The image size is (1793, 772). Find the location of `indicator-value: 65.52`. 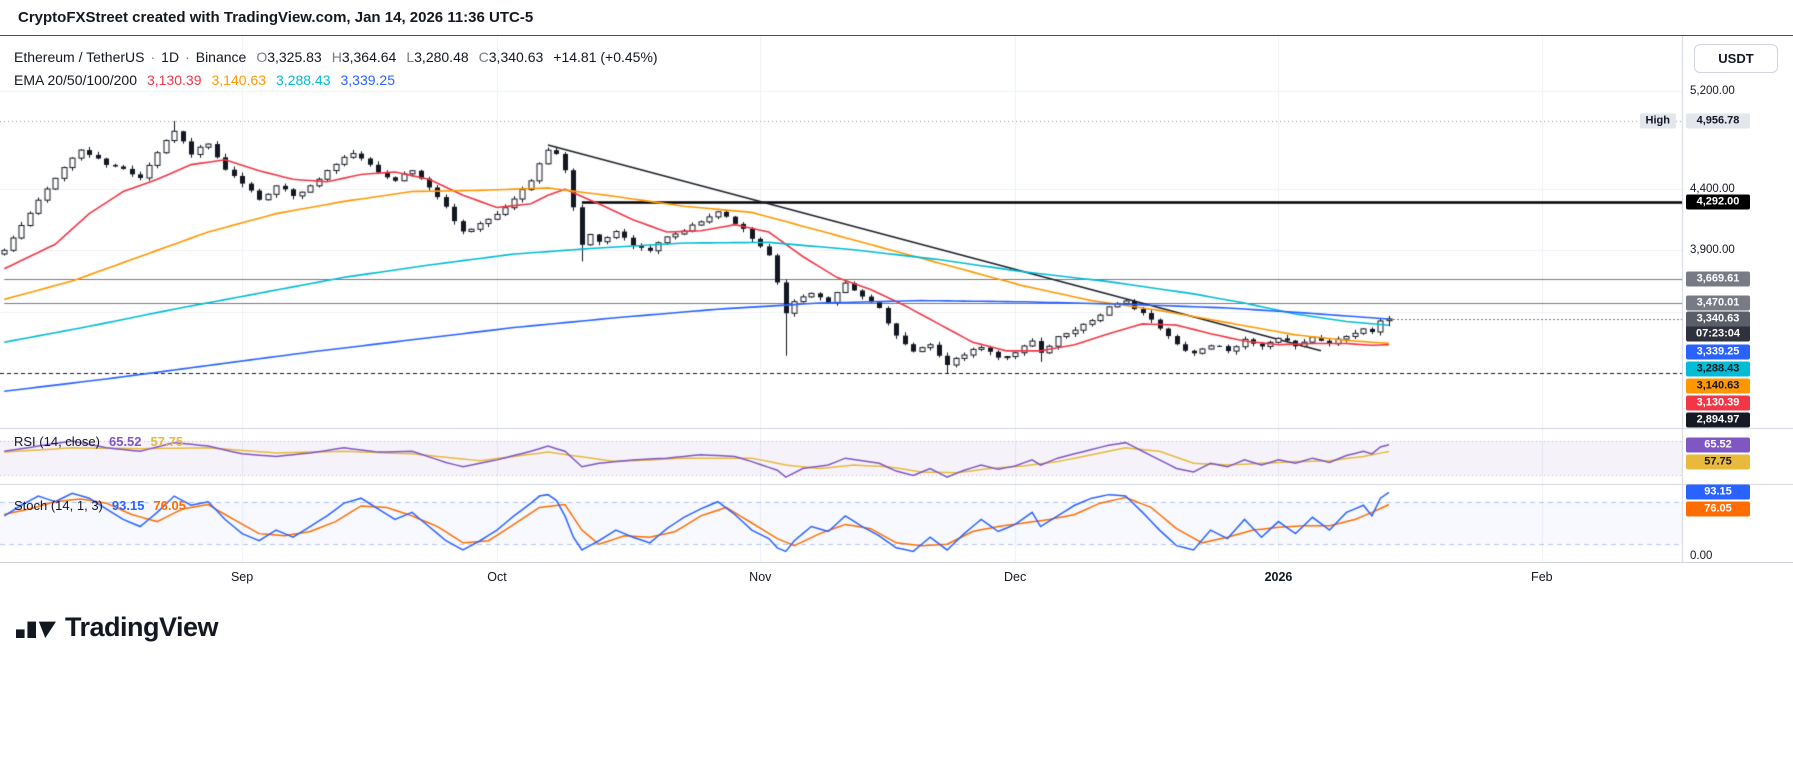

indicator-value: 65.52 is located at coordinates (125, 441).